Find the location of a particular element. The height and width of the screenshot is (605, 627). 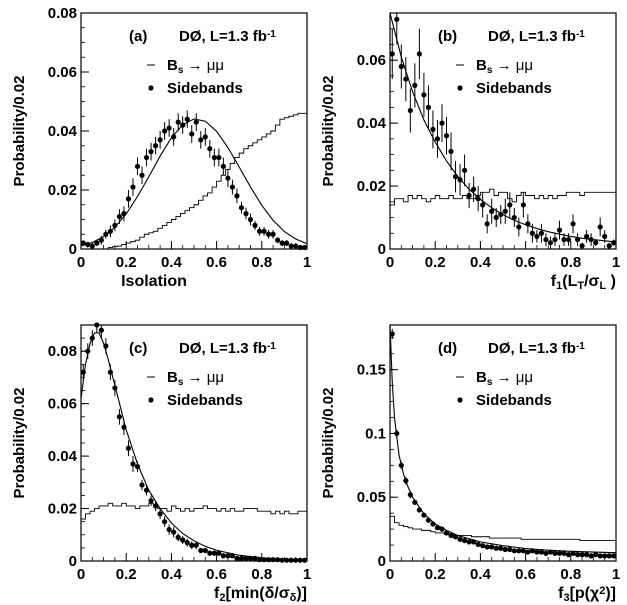

x-tick-label: 0.2 is located at coordinates (126, 262).